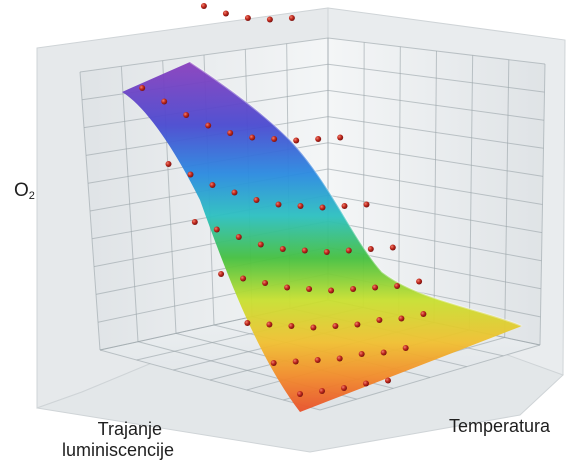  I want to click on x-axis-label-line1: Trajanje, so click(129, 429).